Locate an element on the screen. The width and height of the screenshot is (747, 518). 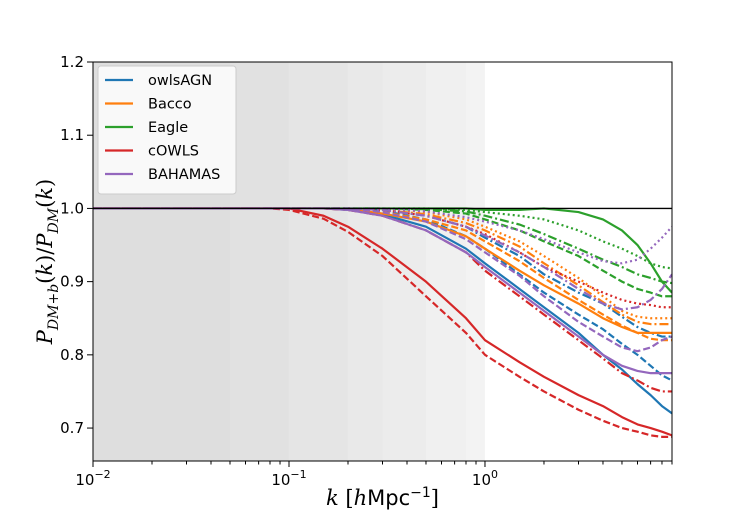
legend-label-bahamas: BAHAMAS is located at coordinates (184, 175).